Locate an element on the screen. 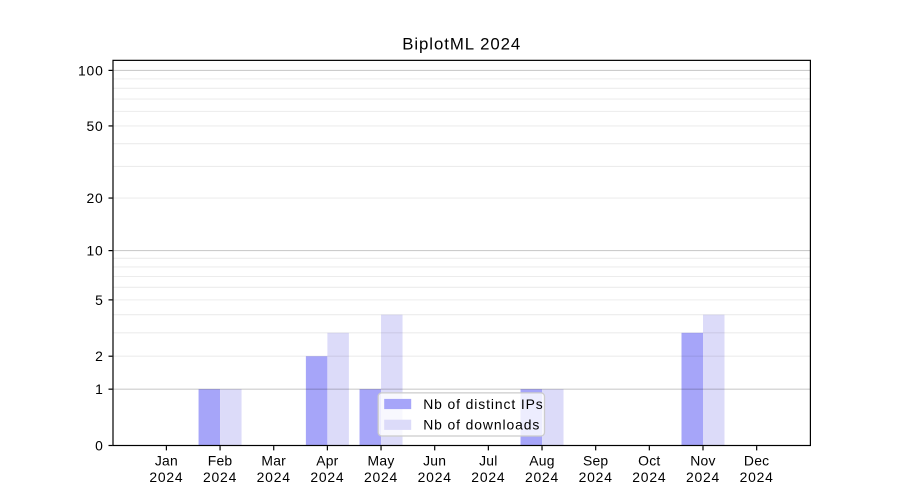 This screenshot has height=500, width=900. svg-text: 20 is located at coordinates (95, 198).